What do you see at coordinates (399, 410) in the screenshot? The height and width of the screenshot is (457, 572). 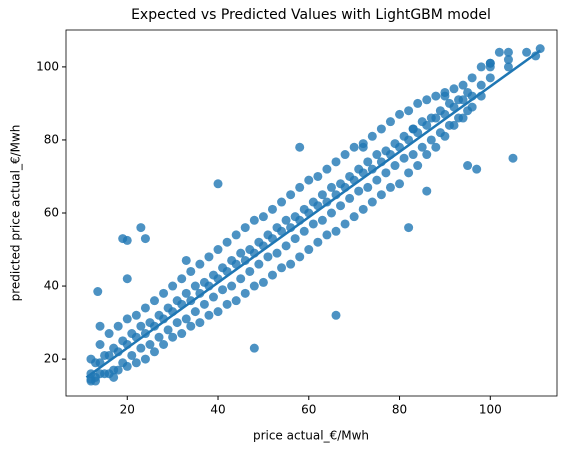 I see `x-tick-label: 80` at bounding box center [399, 410].